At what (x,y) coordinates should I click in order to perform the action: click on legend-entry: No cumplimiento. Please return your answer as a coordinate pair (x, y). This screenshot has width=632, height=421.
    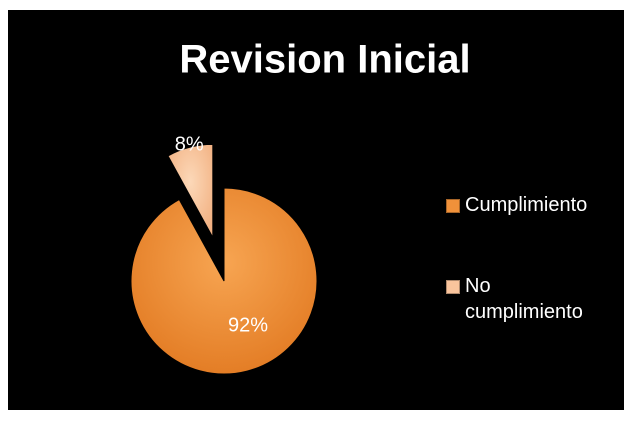
    Looking at the image, I should click on (531, 299).